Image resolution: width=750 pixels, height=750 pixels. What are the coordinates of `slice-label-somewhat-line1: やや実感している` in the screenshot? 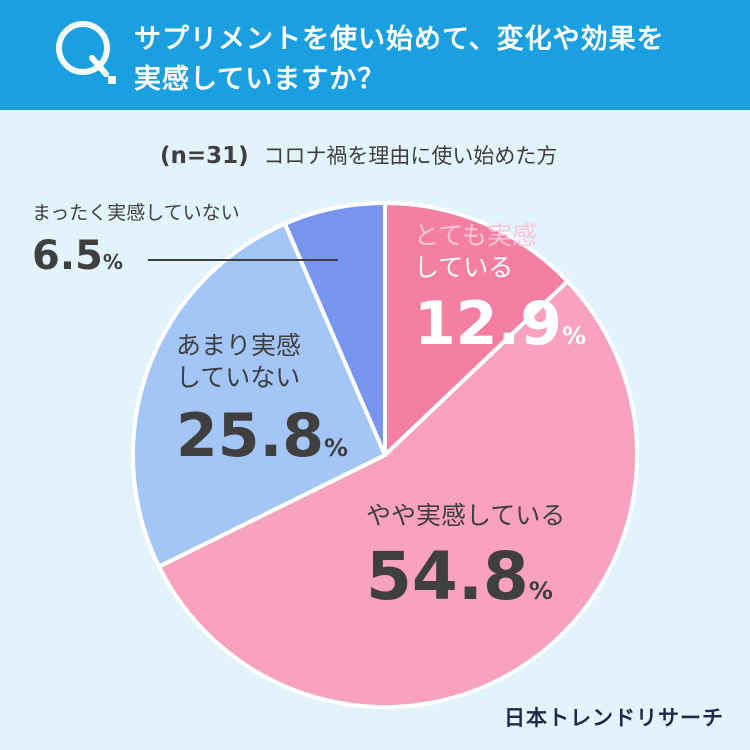 It's located at (466, 515).